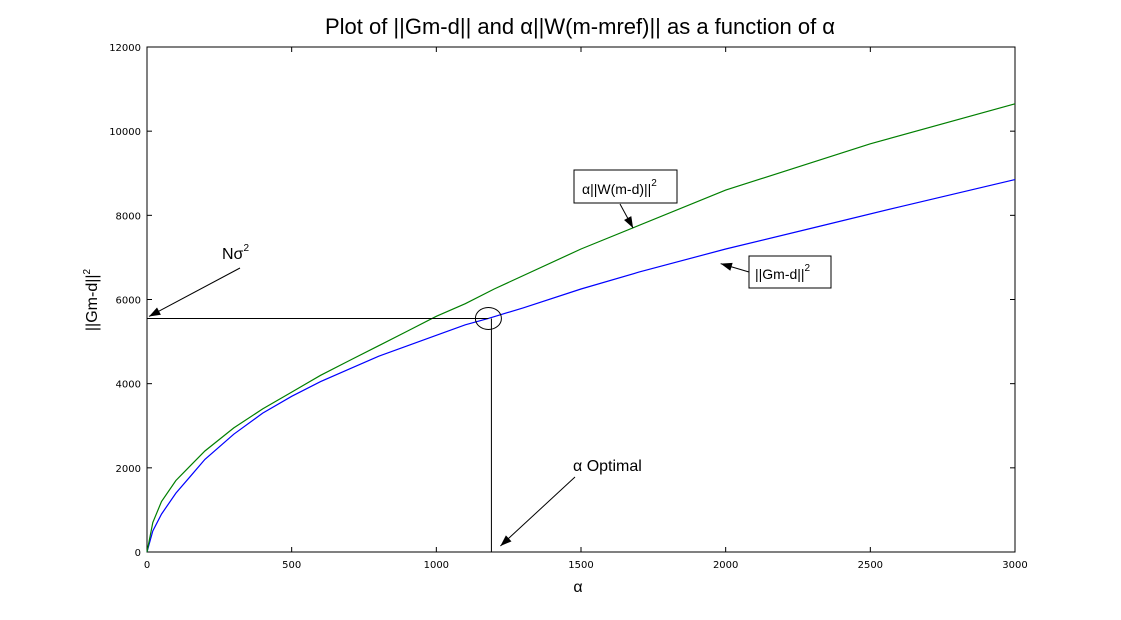 The width and height of the screenshot is (1121, 620). I want to click on noise-arrow, so click(194, 292).